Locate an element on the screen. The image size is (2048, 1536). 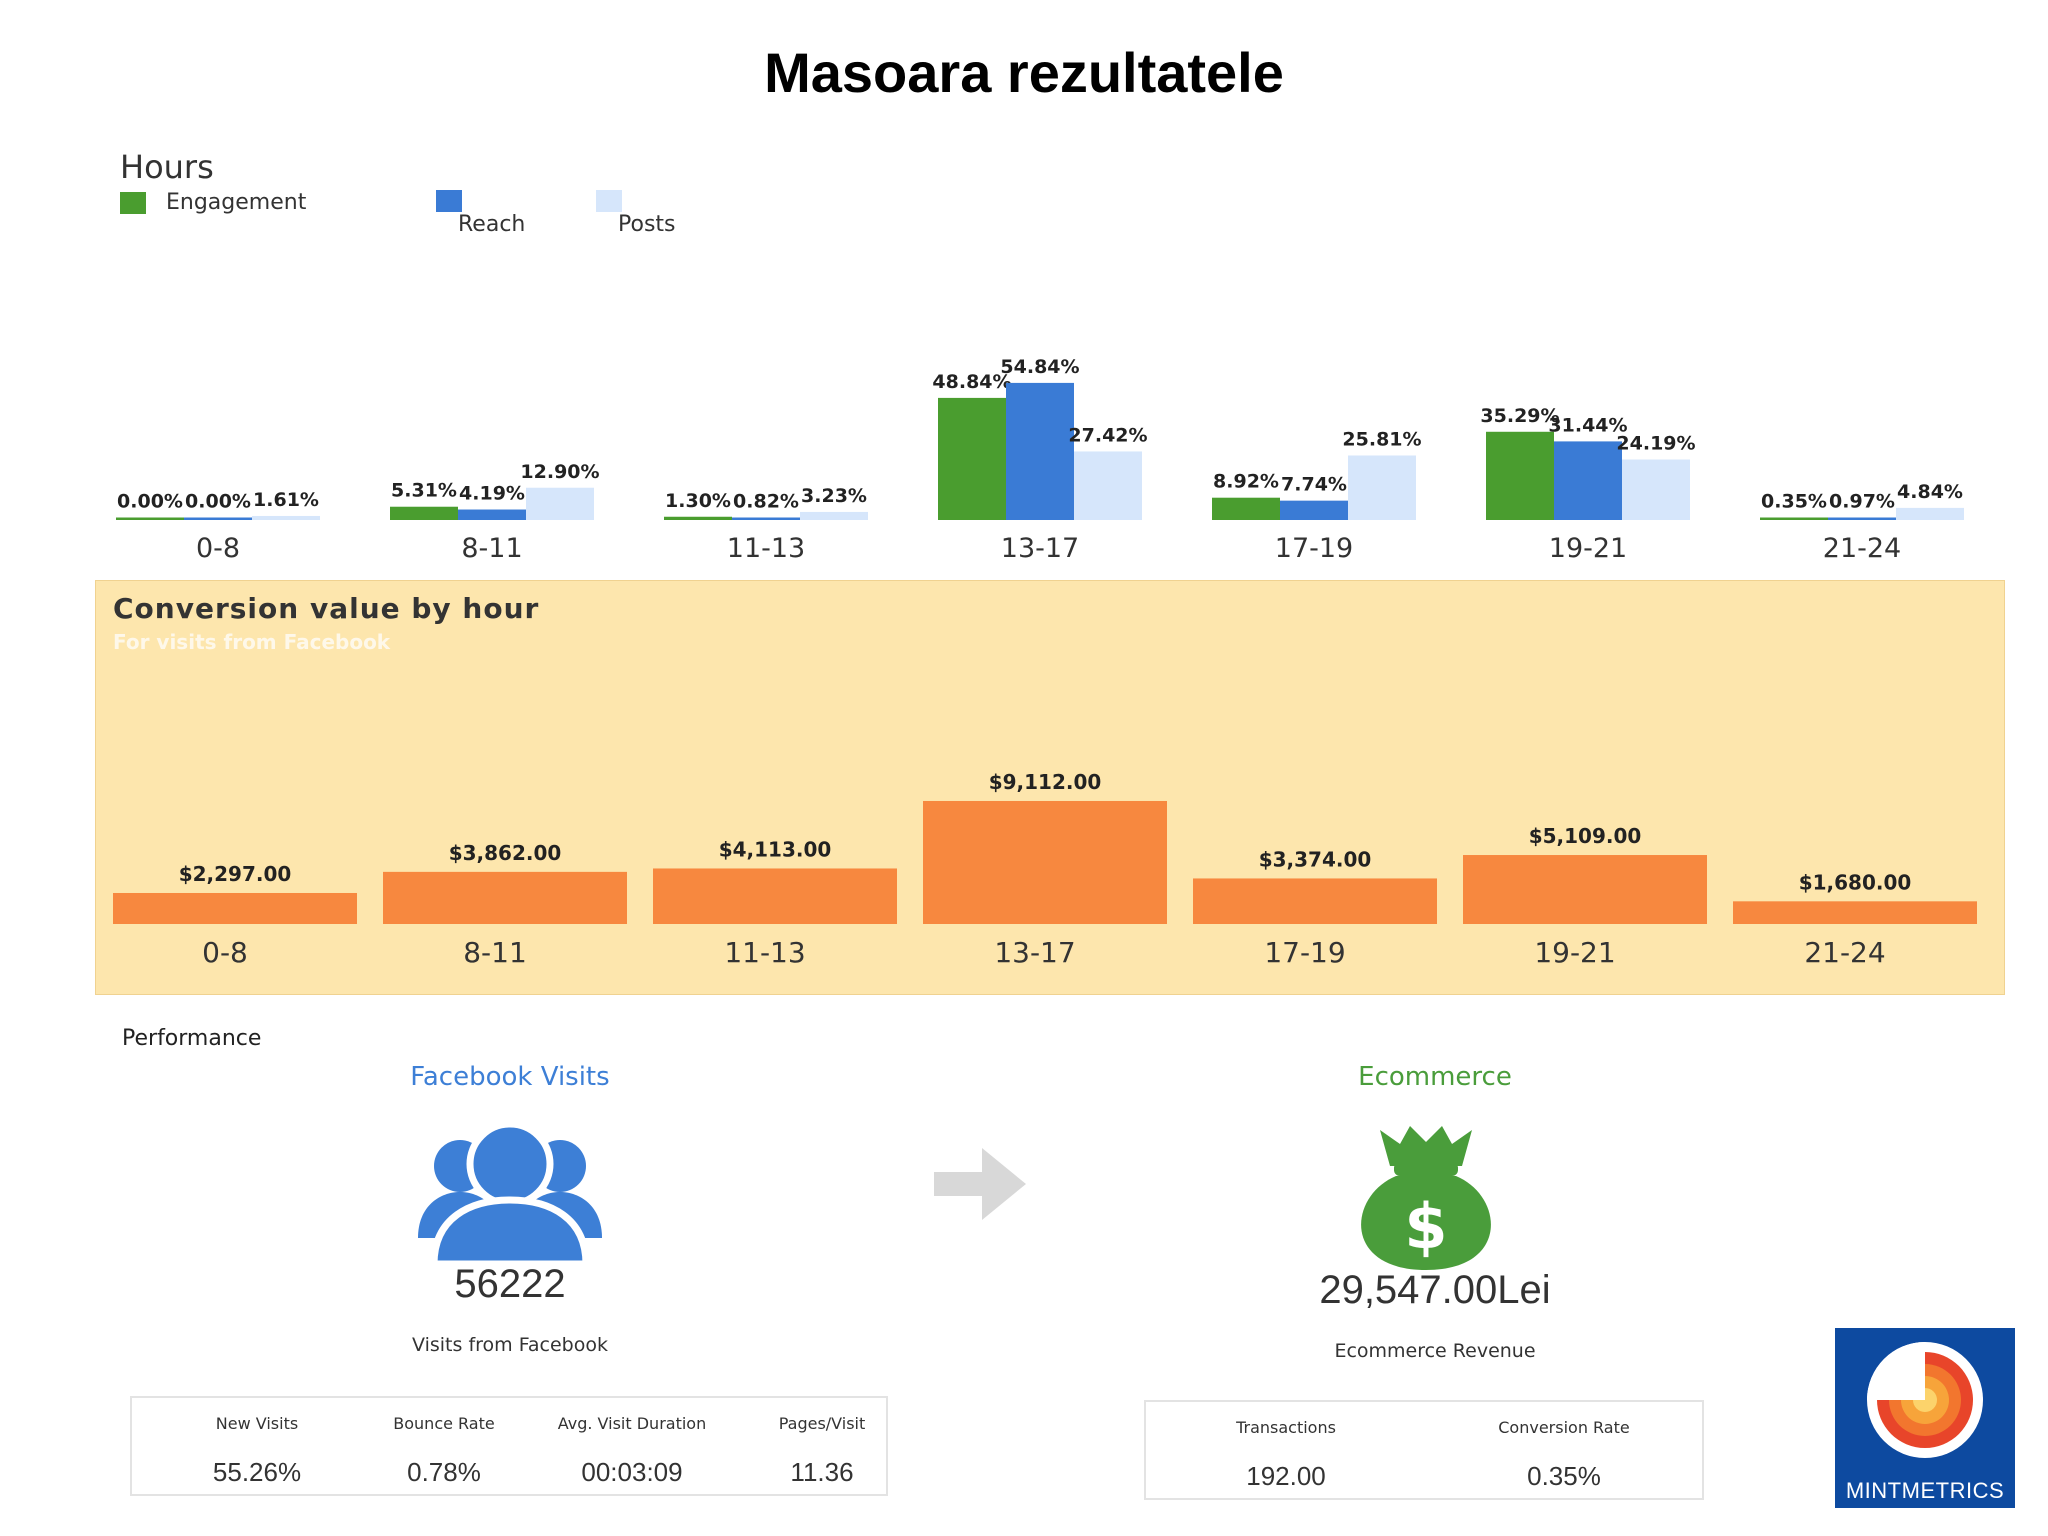
conversion-data-label-17-19: $3,374.00 is located at coordinates (1315, 859).